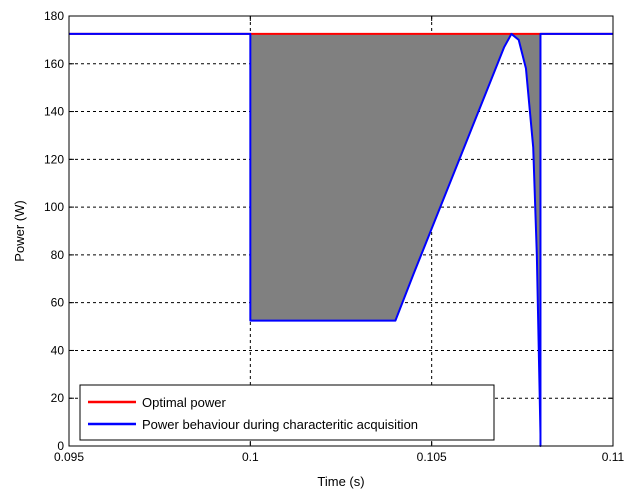  What do you see at coordinates (58, 255) in the screenshot?
I see `y-tick-label-4: 80` at bounding box center [58, 255].